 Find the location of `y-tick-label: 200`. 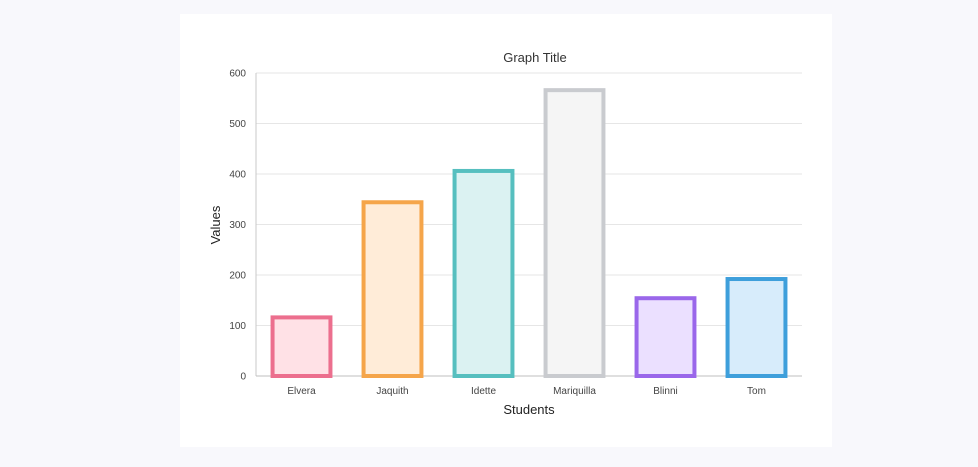

y-tick-label: 200 is located at coordinates (237, 276).